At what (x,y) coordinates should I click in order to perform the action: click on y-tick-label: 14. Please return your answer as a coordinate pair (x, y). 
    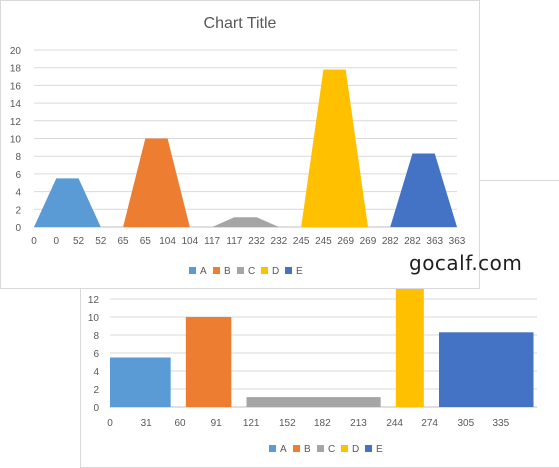
    Looking at the image, I should click on (16, 104).